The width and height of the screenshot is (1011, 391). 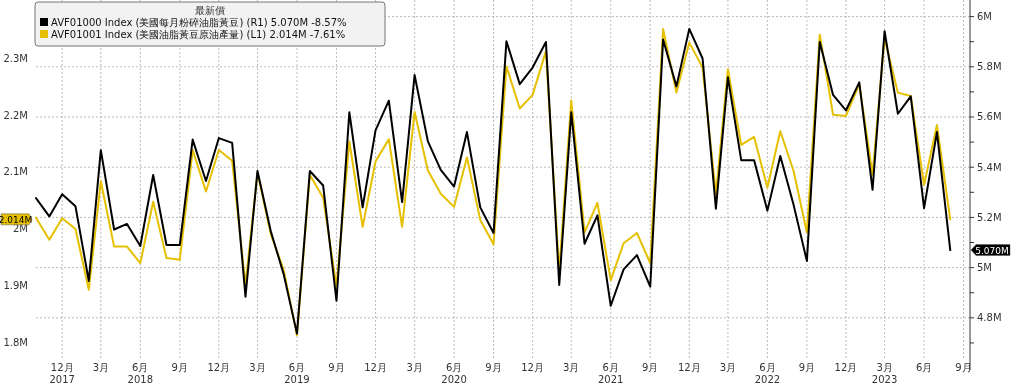 I want to click on legend-label: AVF01001 Index (美國油脂黃豆原油產量) (L1) 2.014M -7.61%, so click(x=198, y=34).